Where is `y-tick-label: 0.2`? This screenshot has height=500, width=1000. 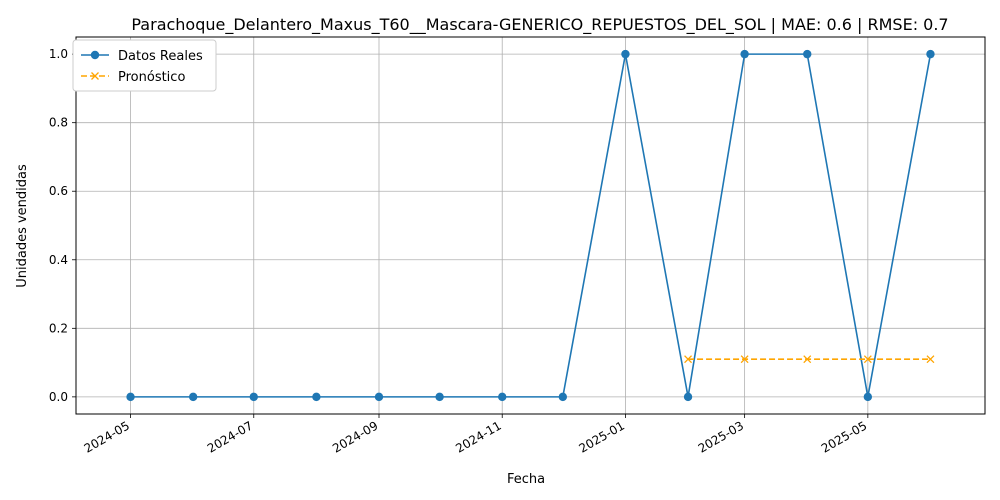
y-tick-label: 0.2 is located at coordinates (58, 328).